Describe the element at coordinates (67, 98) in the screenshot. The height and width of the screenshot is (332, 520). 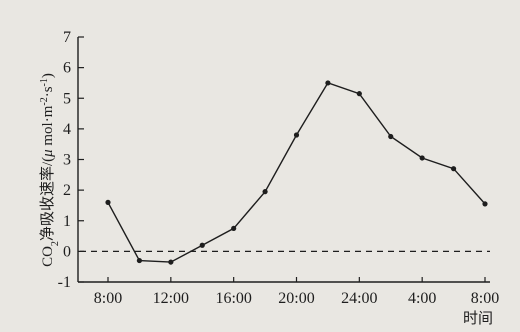
I see `y-tick-label: 5` at that location.